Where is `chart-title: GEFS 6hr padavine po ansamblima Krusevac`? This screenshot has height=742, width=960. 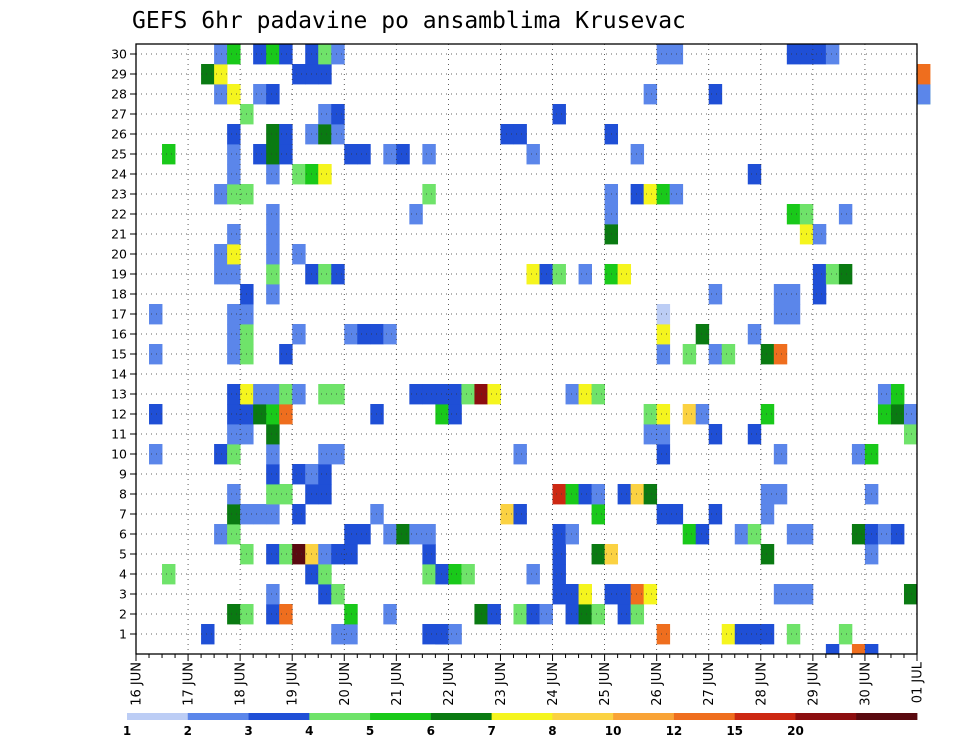
chart-title: GEFS 6hr padavine po ansamblima Krusevac is located at coordinates (409, 21).